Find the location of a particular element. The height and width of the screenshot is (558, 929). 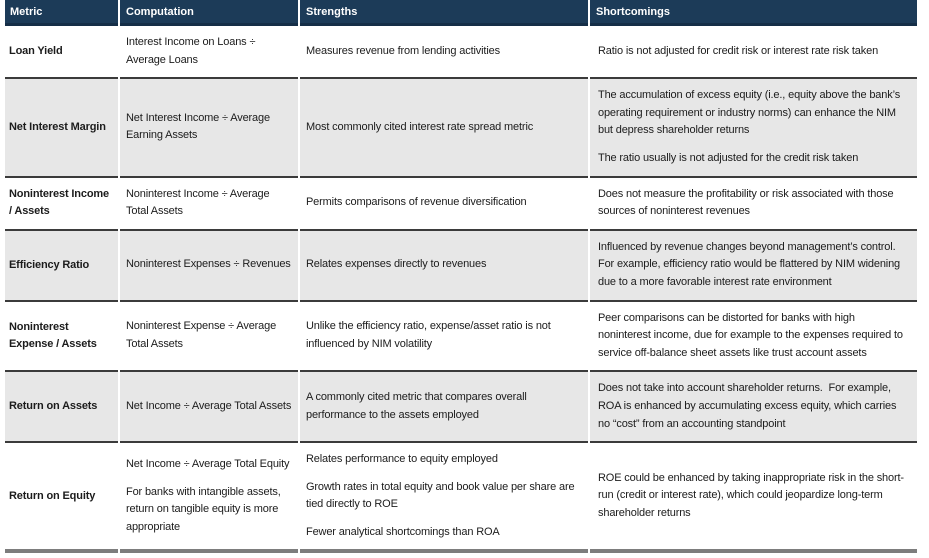

paragraph: Noninterest Expenses ÷ Revenues is located at coordinates (208, 264).